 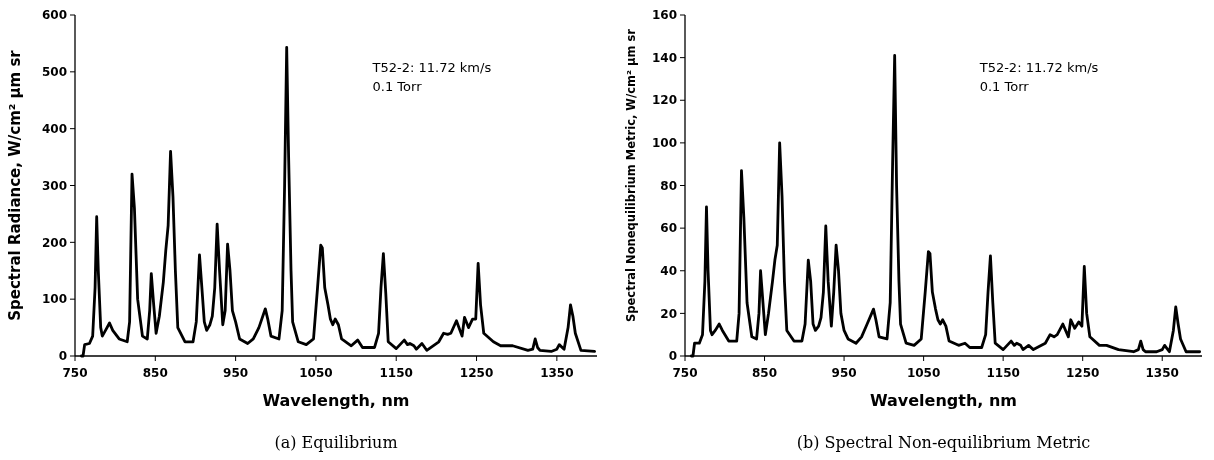 I want to click on y-tick-label: 300, so click(x=54, y=185).